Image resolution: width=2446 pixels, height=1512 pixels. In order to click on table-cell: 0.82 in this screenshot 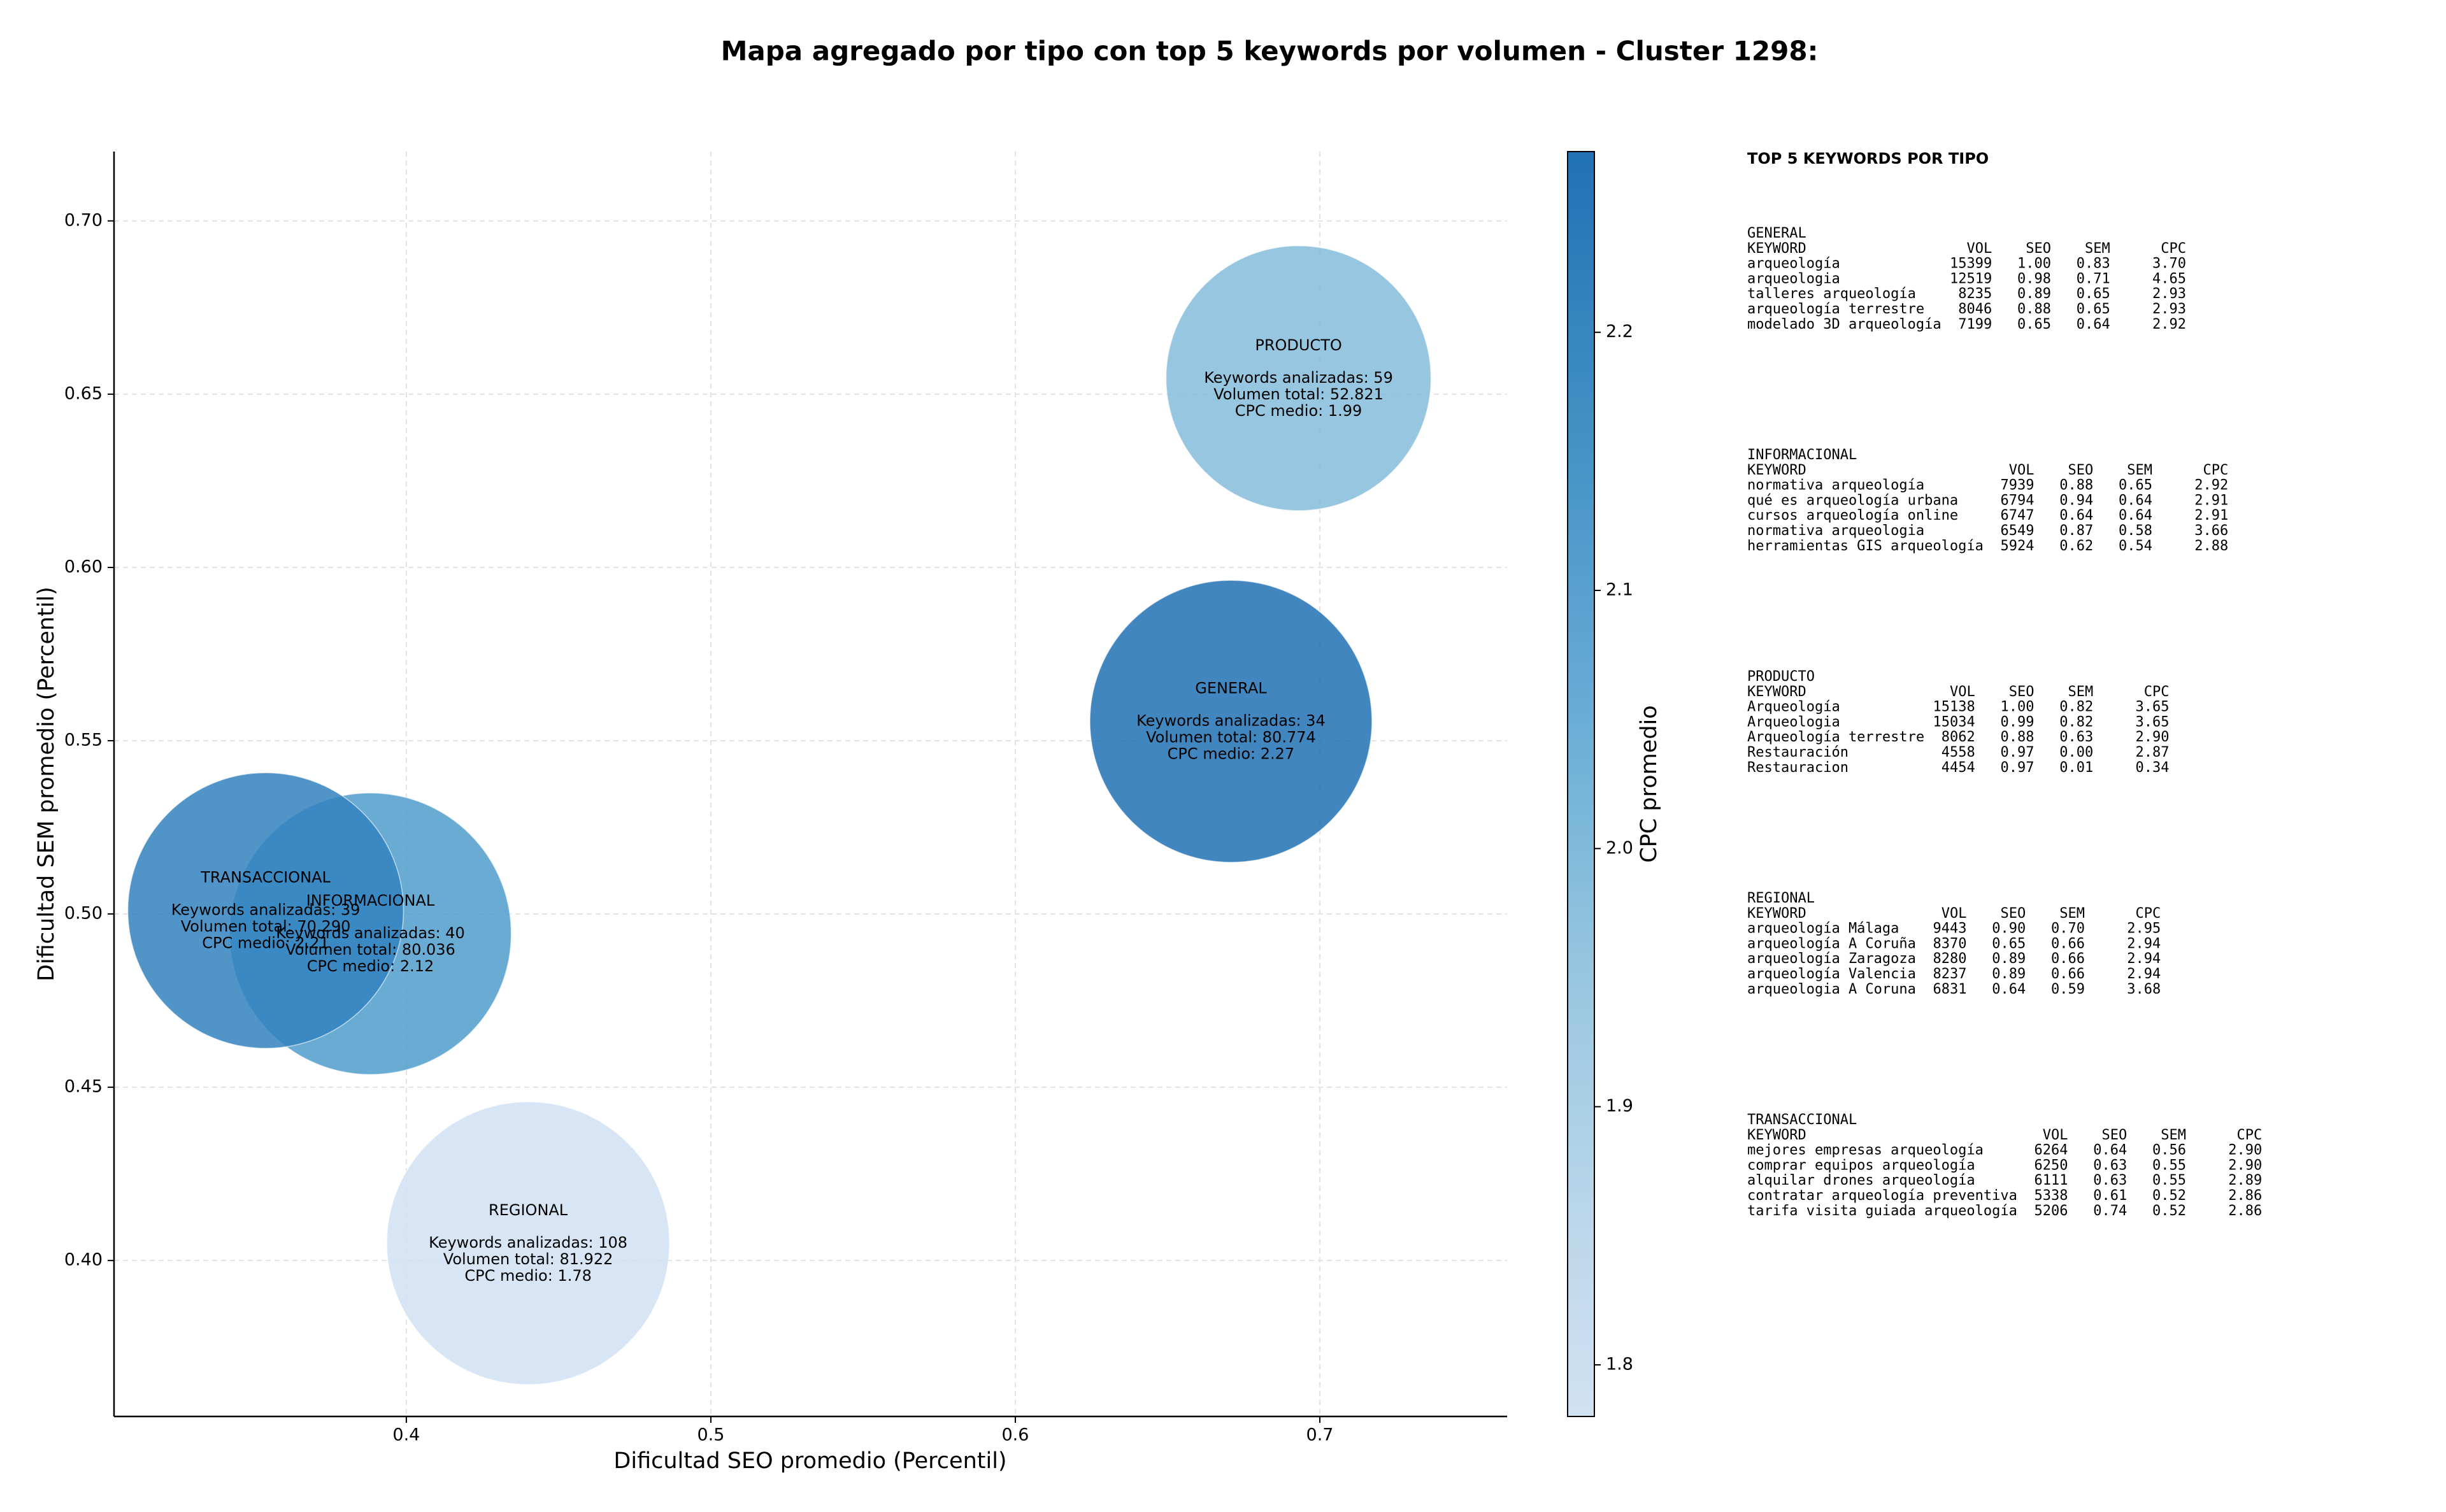, I will do `click(2076, 722)`.